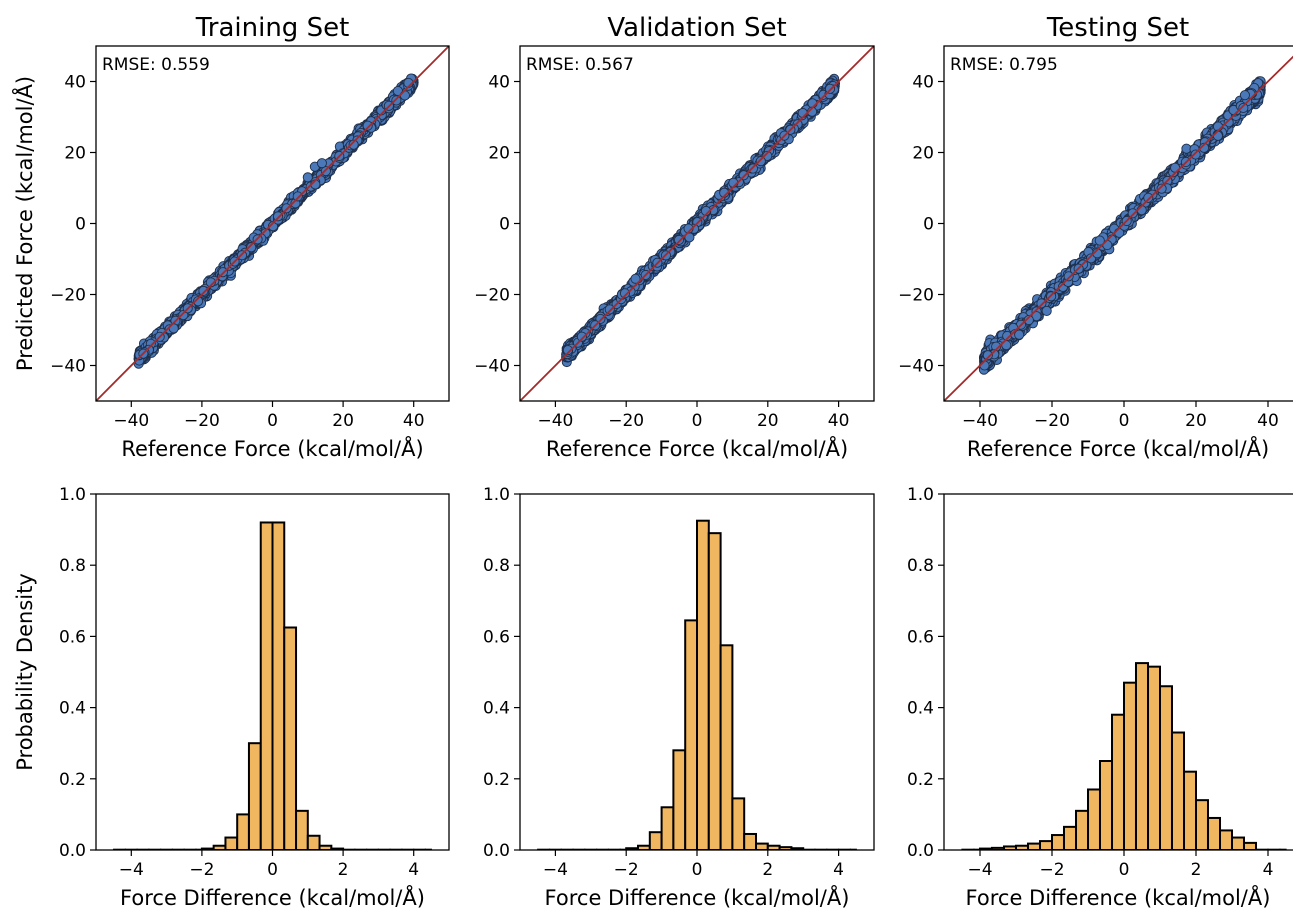 The height and width of the screenshot is (909, 1293). I want to click on y-tick-label: 0, so click(80, 225).